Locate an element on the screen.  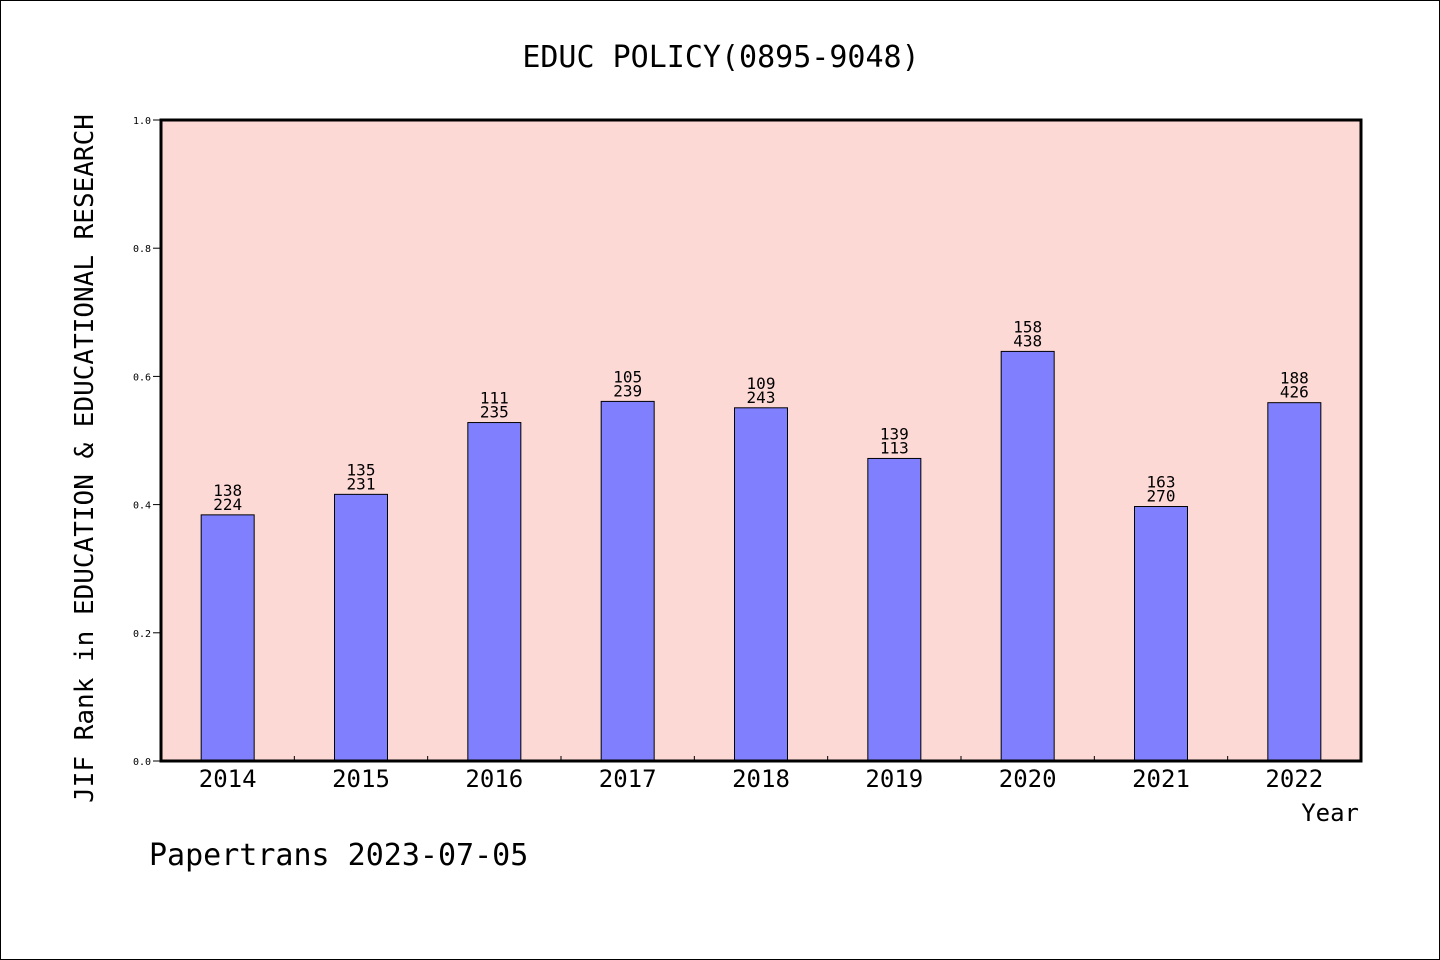
x-tick-label-2022: 2022 is located at coordinates (1294, 779).